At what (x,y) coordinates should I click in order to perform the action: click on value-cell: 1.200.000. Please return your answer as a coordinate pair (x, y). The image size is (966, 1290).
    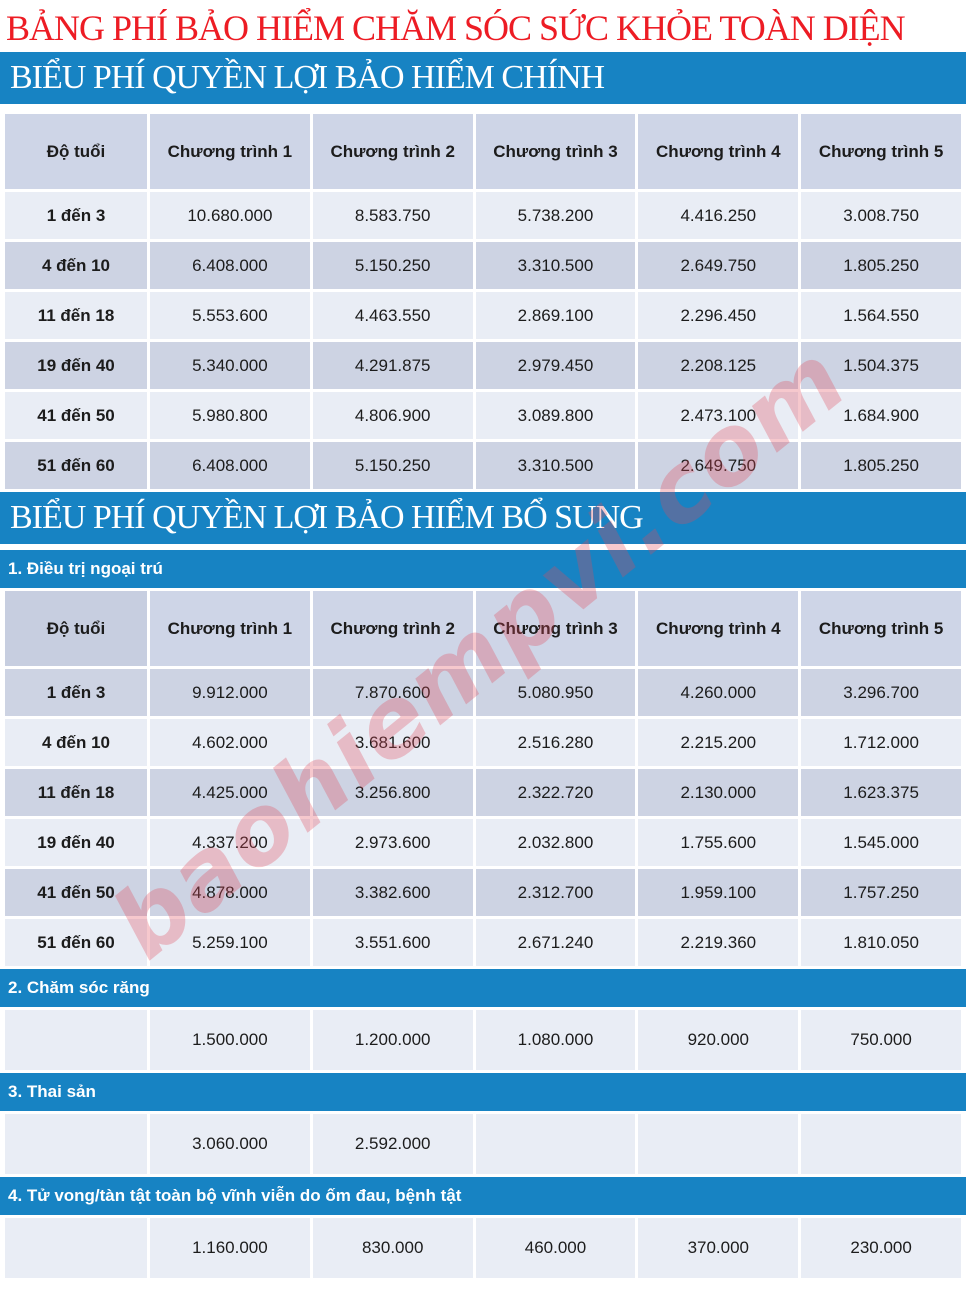
    Looking at the image, I should click on (392, 1040).